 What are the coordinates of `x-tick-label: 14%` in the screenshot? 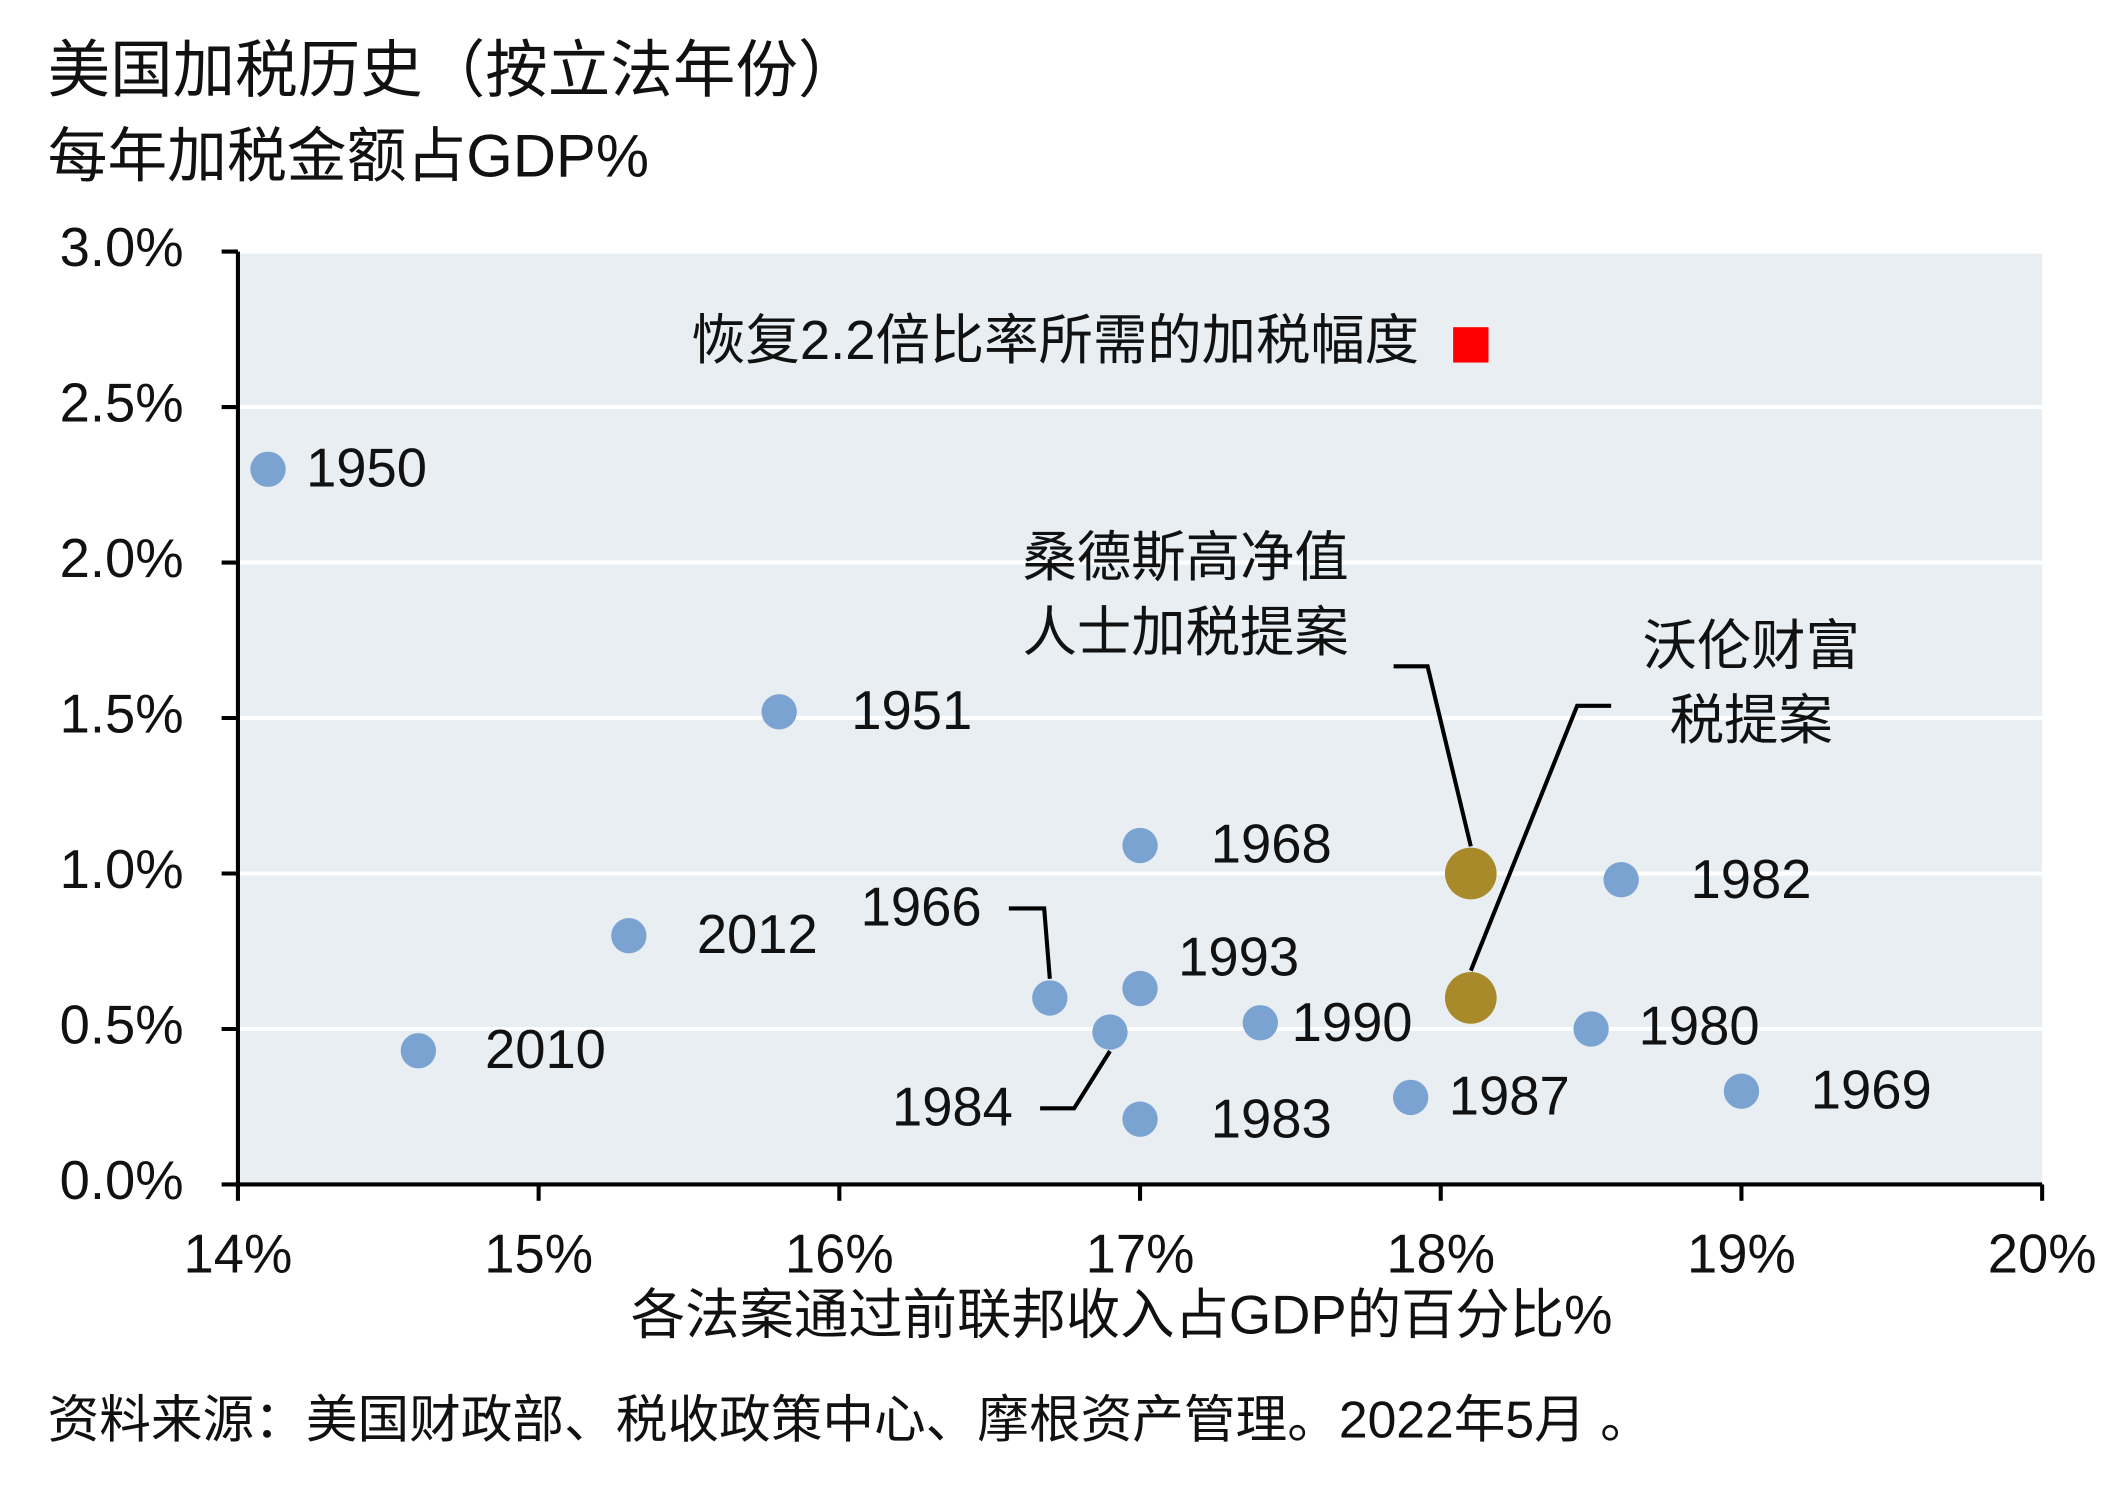 It's located at (238, 1253).